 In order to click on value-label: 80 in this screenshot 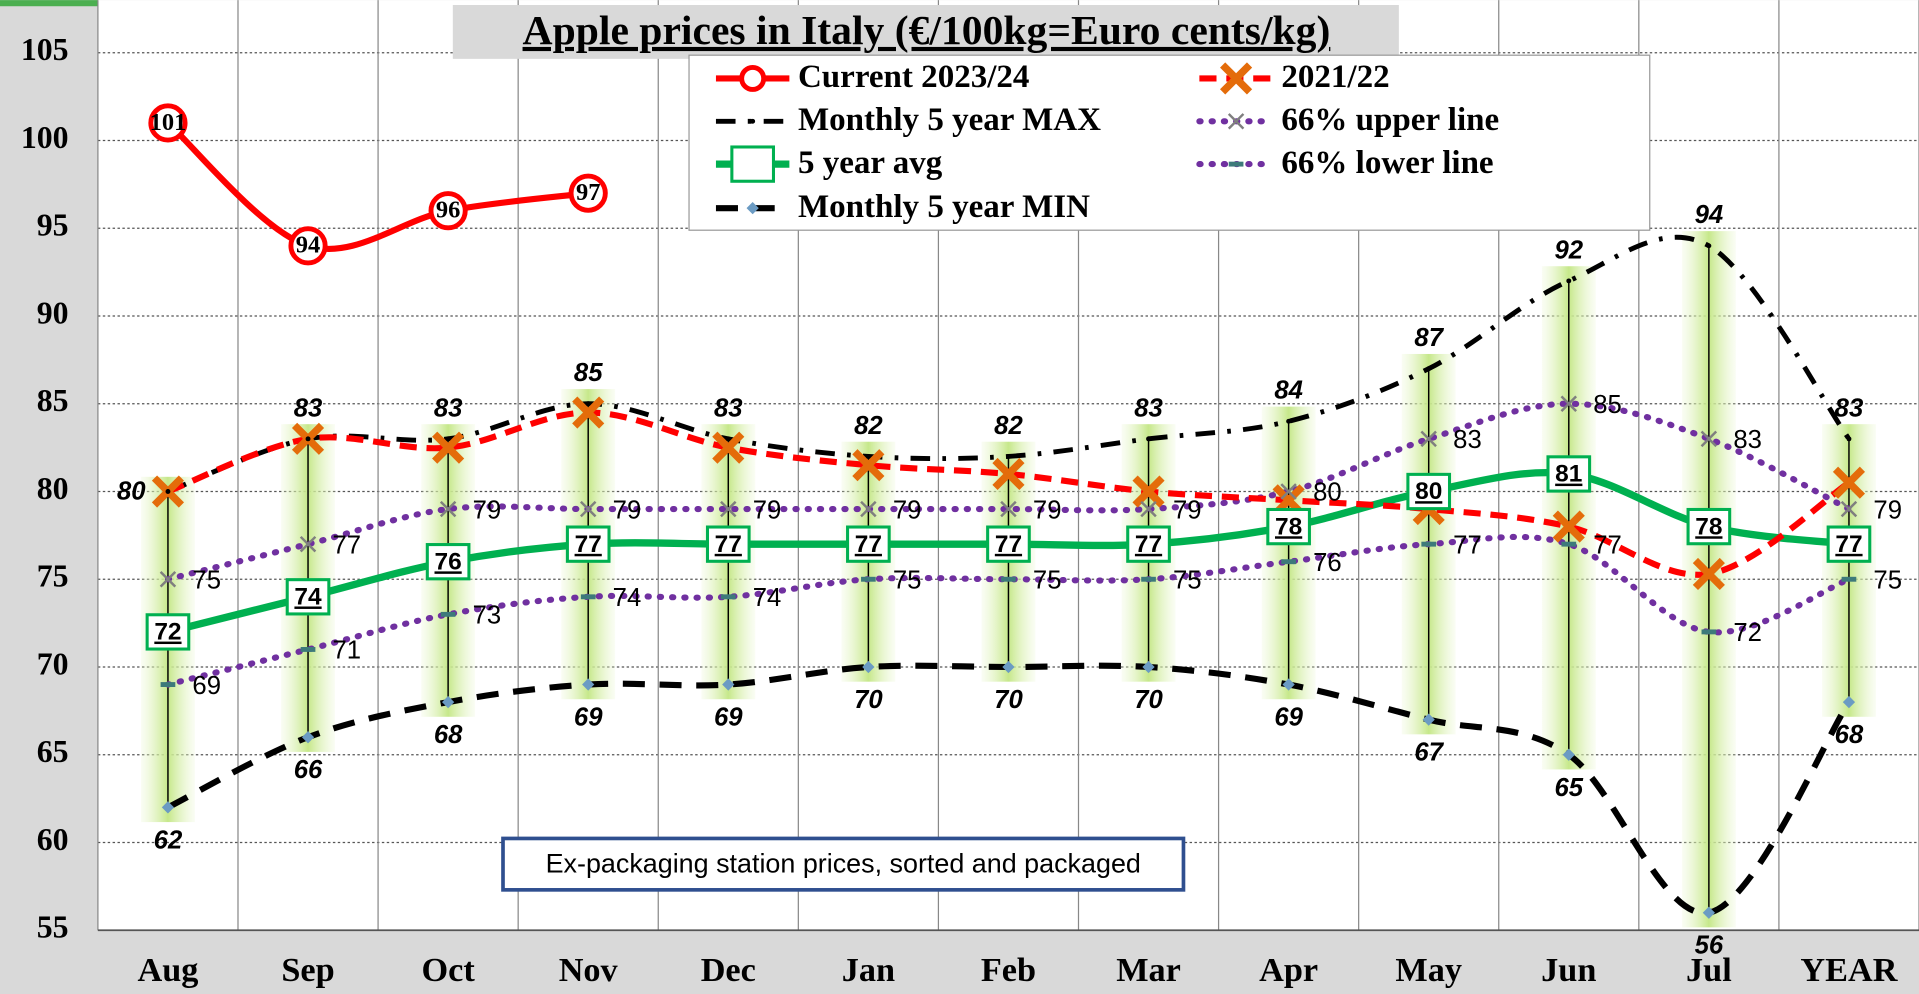, I will do `click(1428, 491)`.